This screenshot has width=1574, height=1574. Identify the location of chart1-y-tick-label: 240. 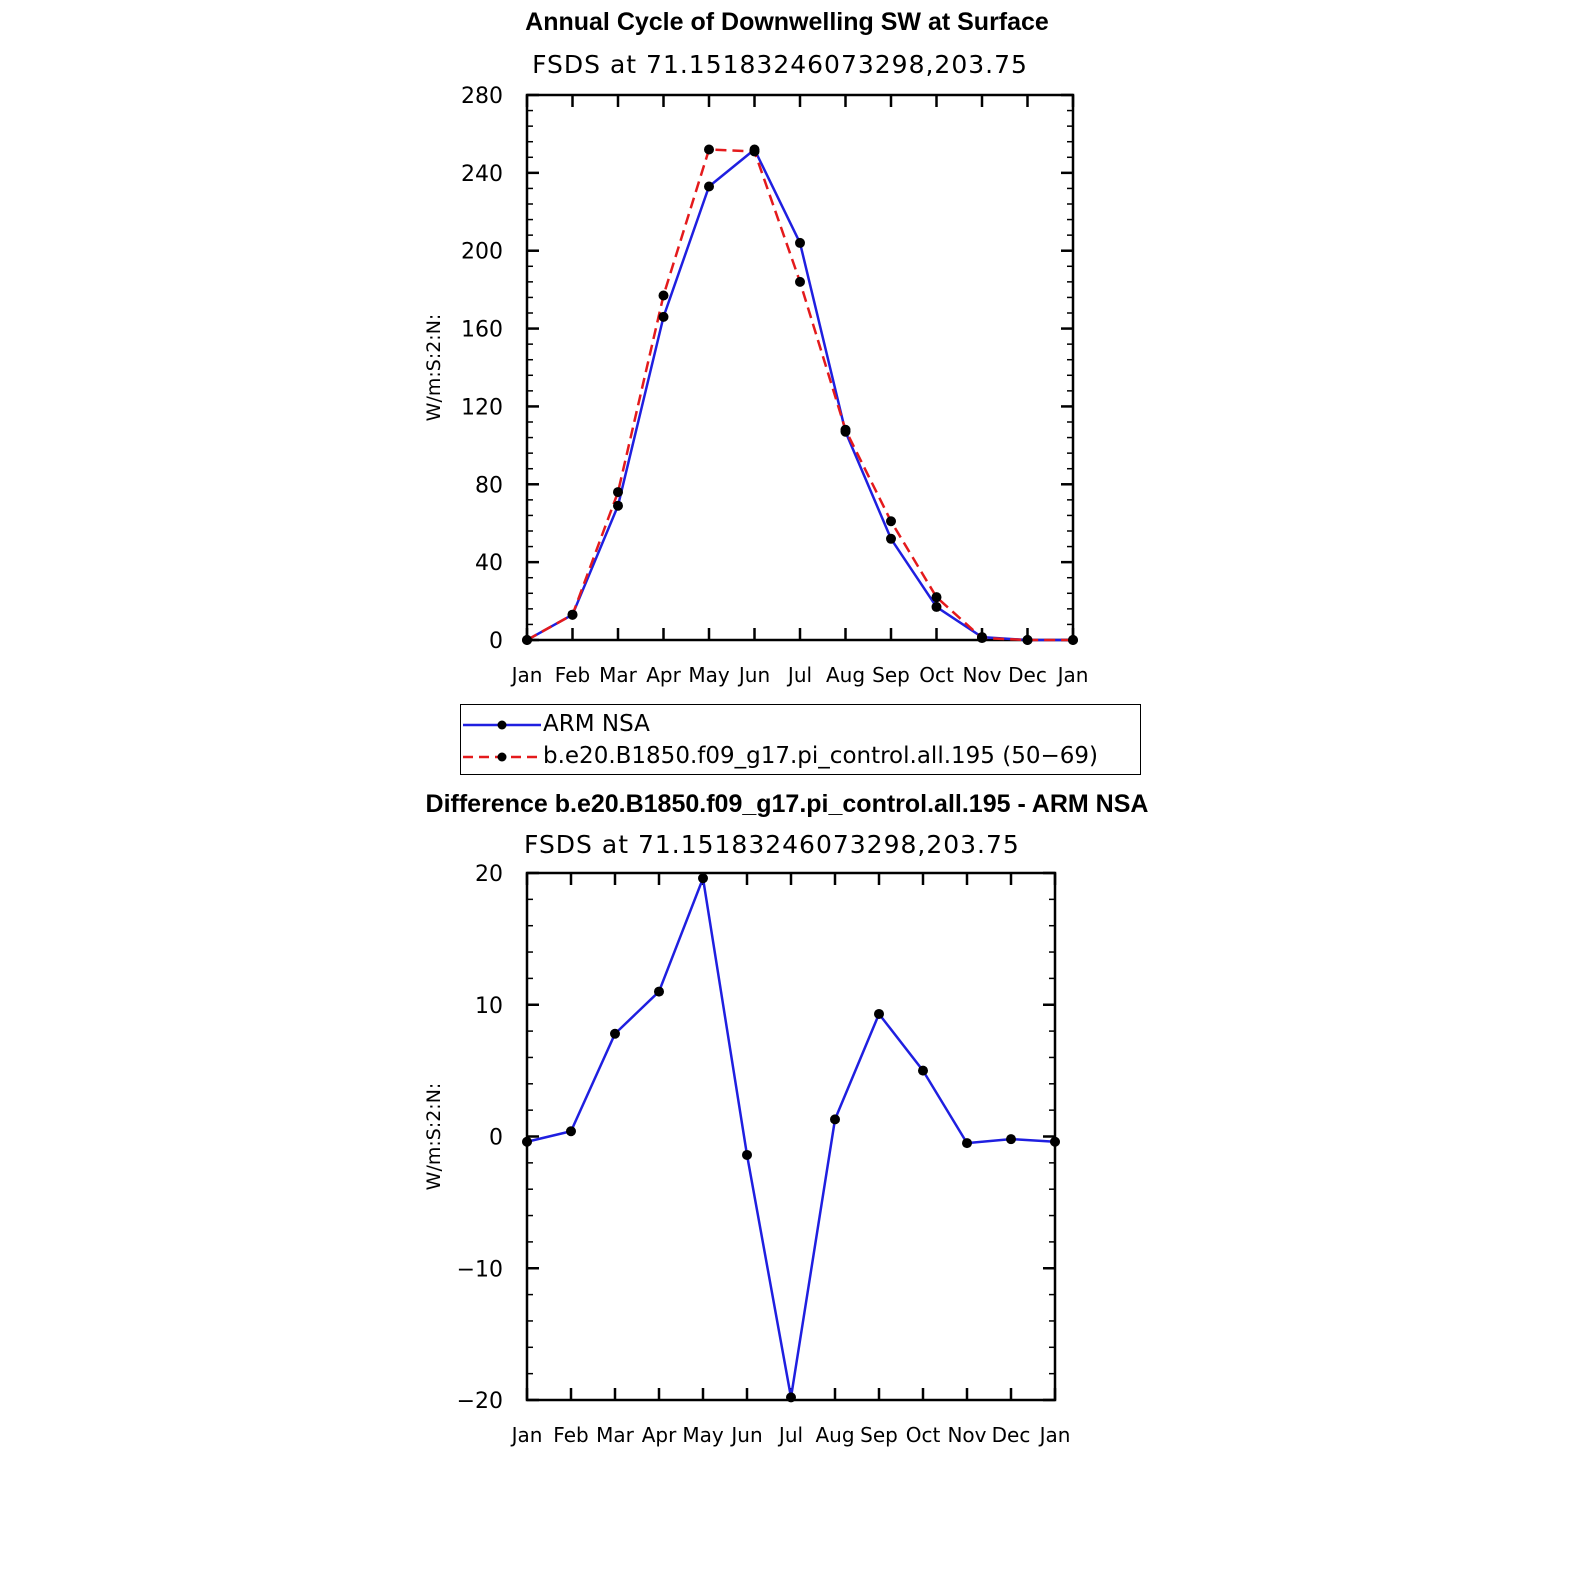
(482, 174).